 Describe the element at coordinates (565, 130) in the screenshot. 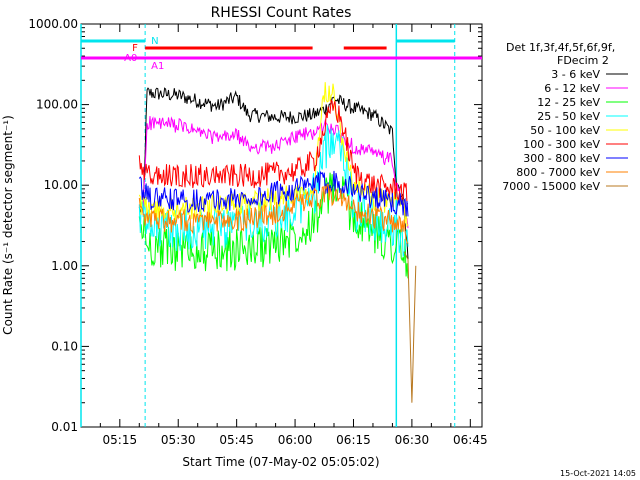

I see `legend-label: 50 - 100 keV` at that location.